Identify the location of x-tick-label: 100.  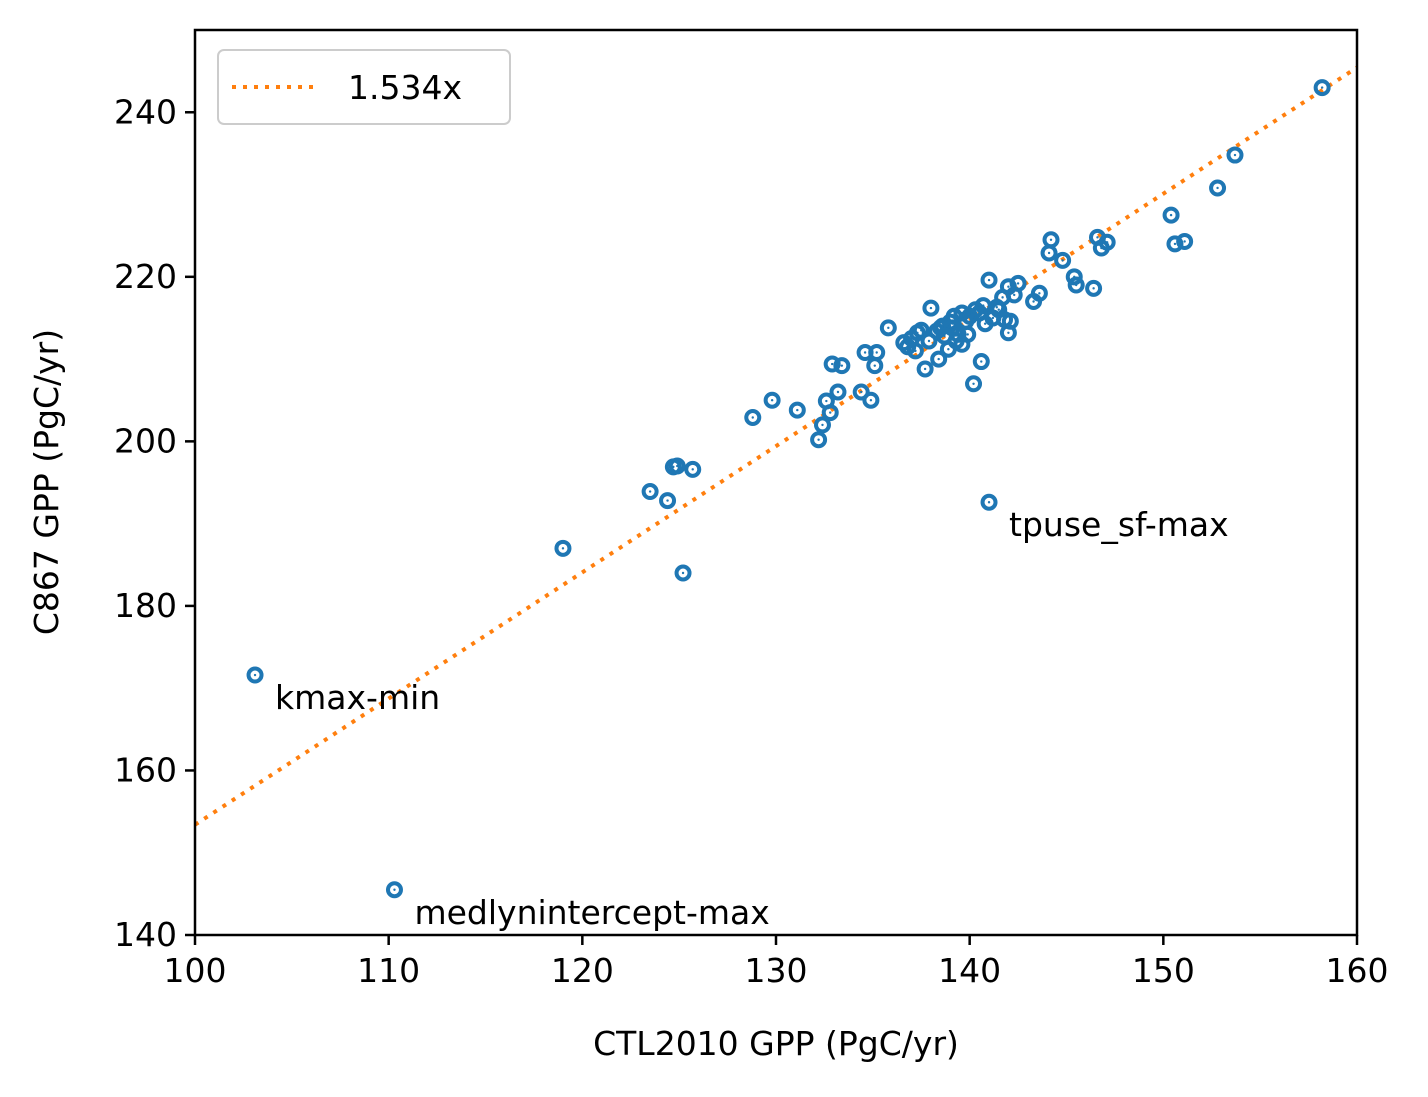
(195, 970).